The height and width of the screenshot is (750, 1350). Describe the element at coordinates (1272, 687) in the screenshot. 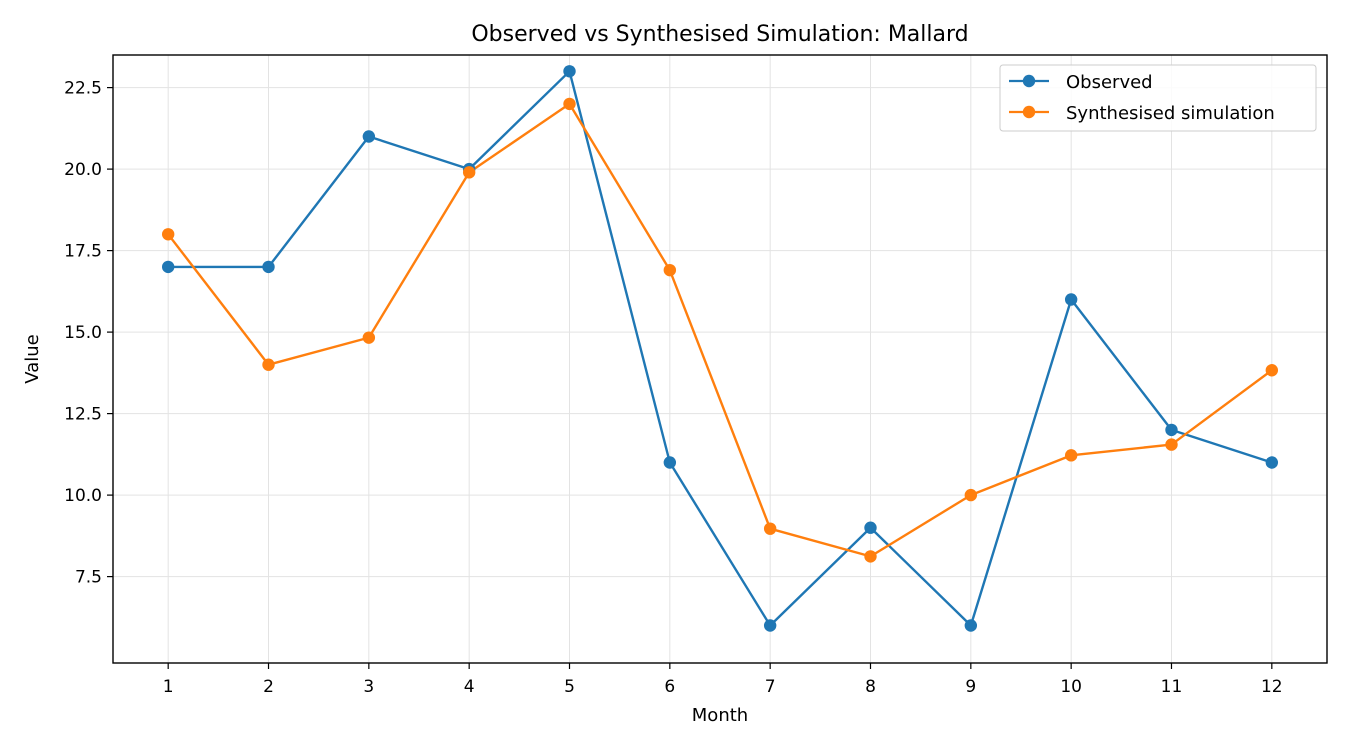

I see `x-tick-label: 12` at that location.